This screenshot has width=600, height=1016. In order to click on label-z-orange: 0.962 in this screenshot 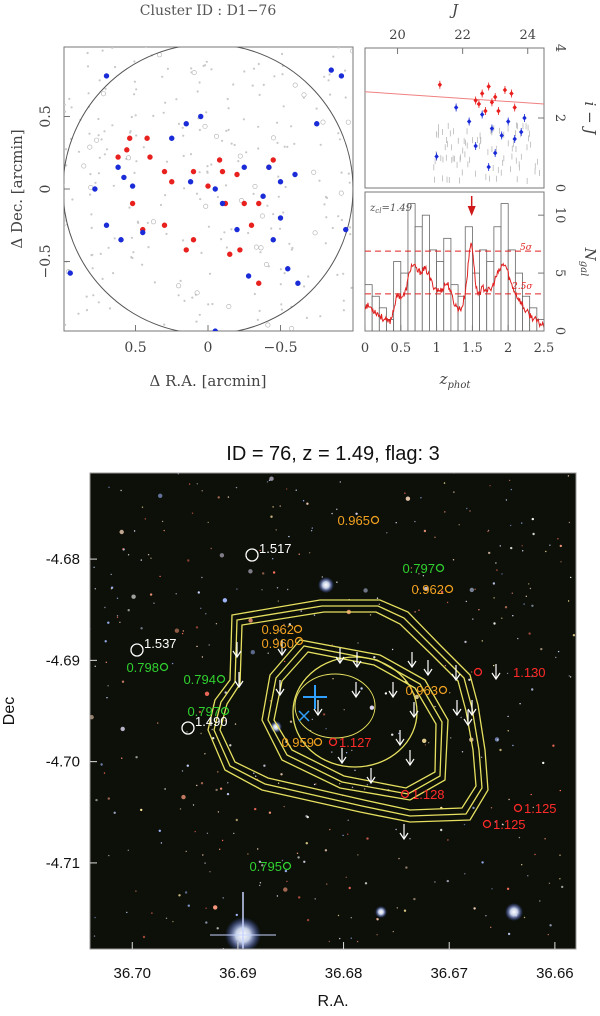, I will do `click(427, 589)`.